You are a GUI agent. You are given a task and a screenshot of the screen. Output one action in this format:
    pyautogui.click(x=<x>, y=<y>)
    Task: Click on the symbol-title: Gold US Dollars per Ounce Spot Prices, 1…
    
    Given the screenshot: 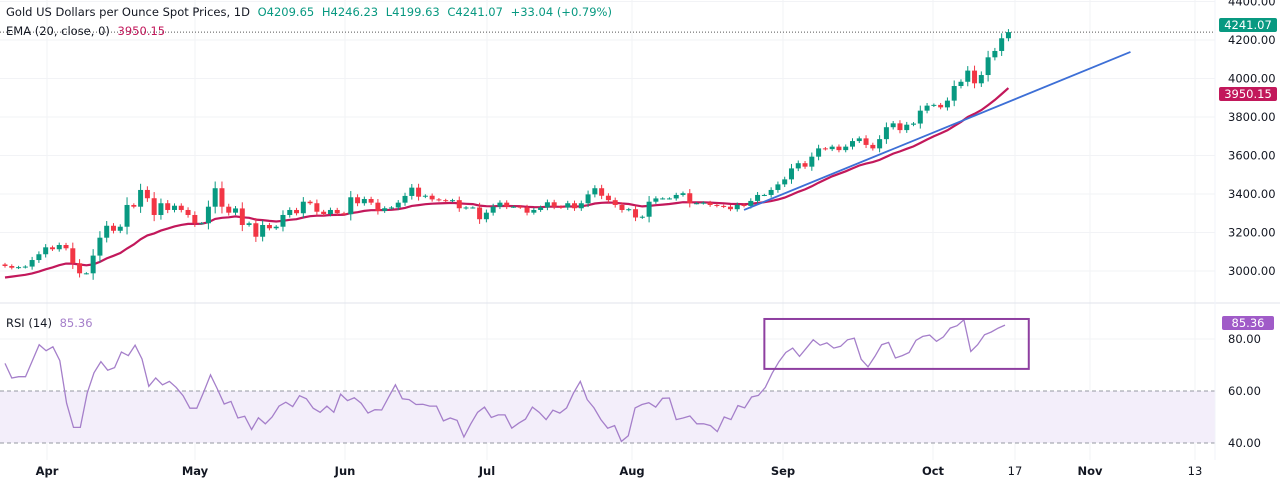 What is the action you would take?
    pyautogui.click(x=128, y=12)
    